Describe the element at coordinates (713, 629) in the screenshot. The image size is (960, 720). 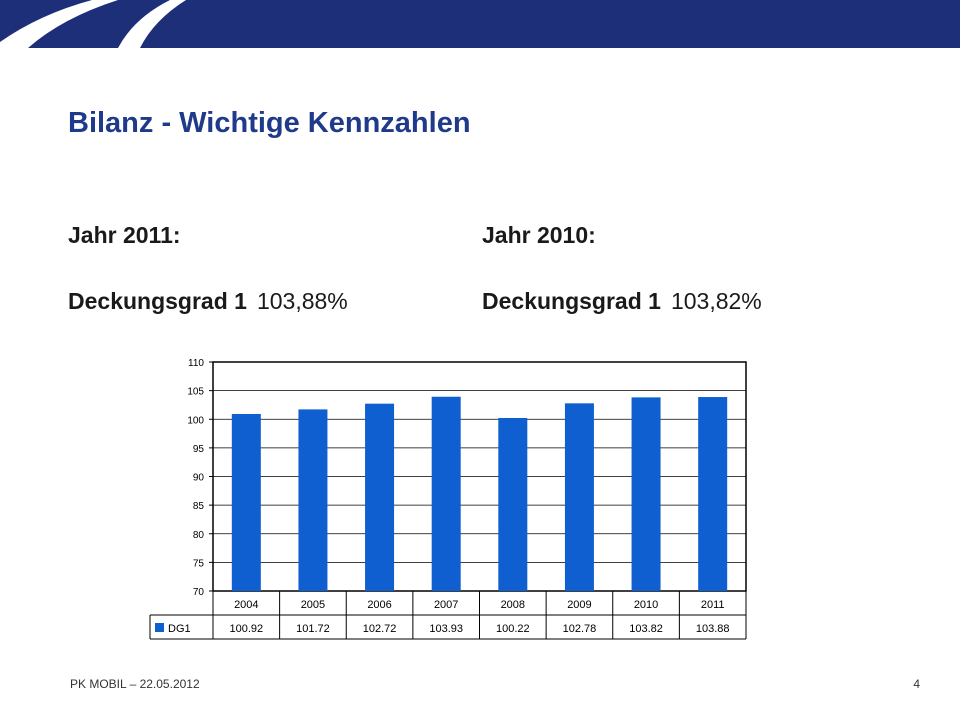
I see `data-label: 103.88` at that location.